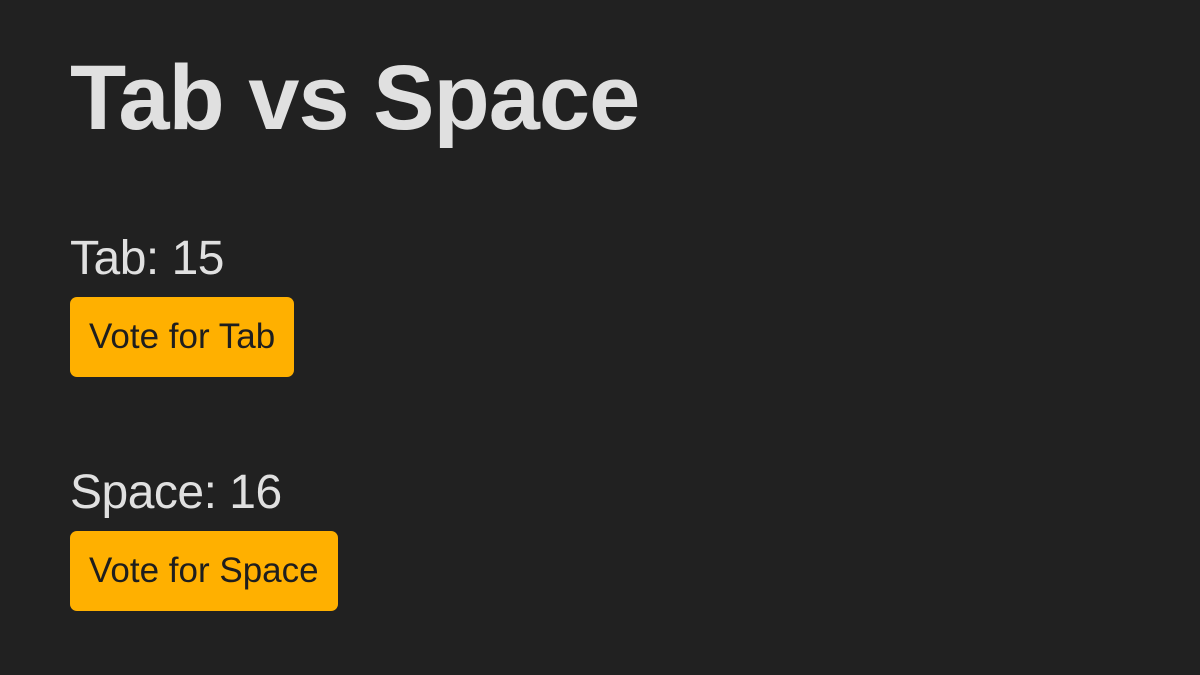 This screenshot has height=675, width=1200. What do you see at coordinates (355, 98) in the screenshot?
I see `page-title: Tab vs Space` at bounding box center [355, 98].